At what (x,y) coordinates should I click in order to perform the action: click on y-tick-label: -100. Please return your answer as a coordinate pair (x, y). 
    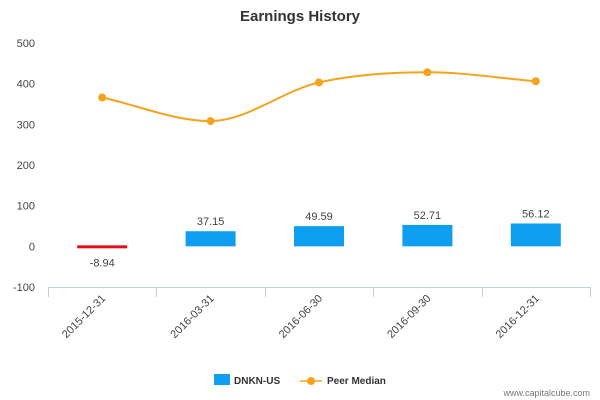
    Looking at the image, I should click on (24, 288).